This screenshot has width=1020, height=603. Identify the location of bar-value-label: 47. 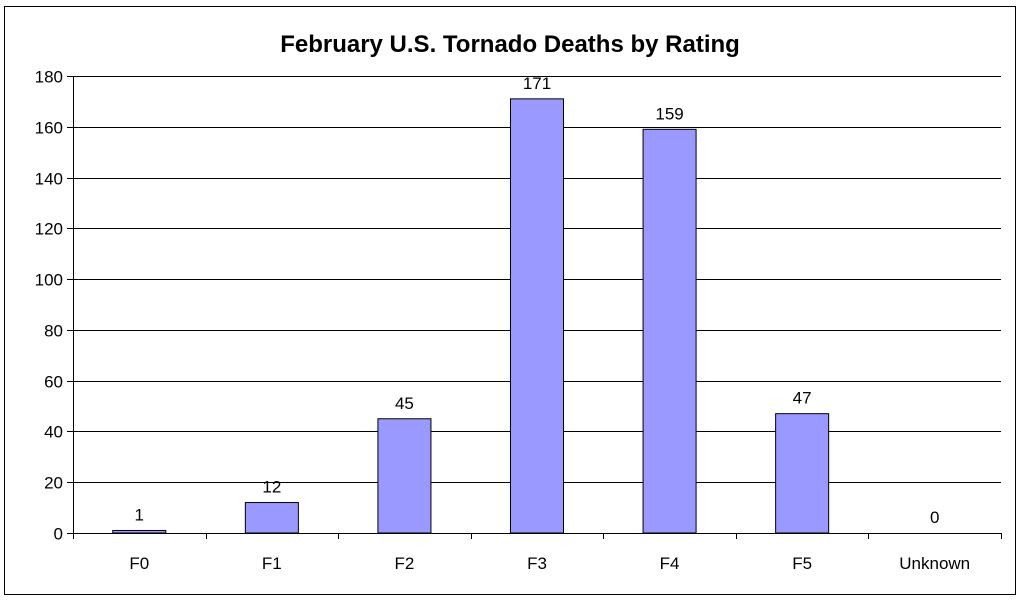
(802, 398).